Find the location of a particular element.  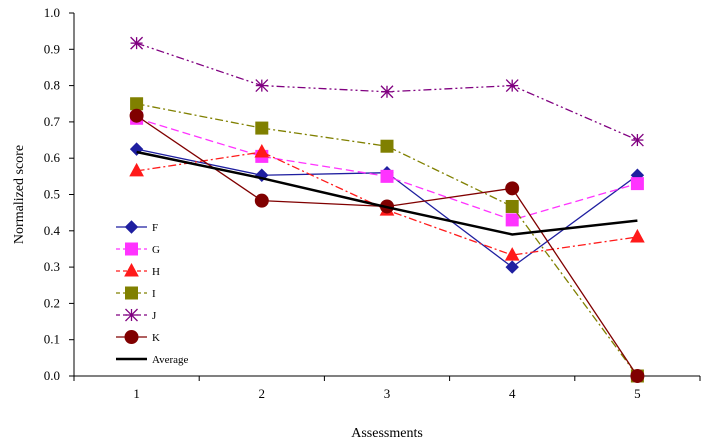

y-tick-label: 0.5 is located at coordinates (52, 194).